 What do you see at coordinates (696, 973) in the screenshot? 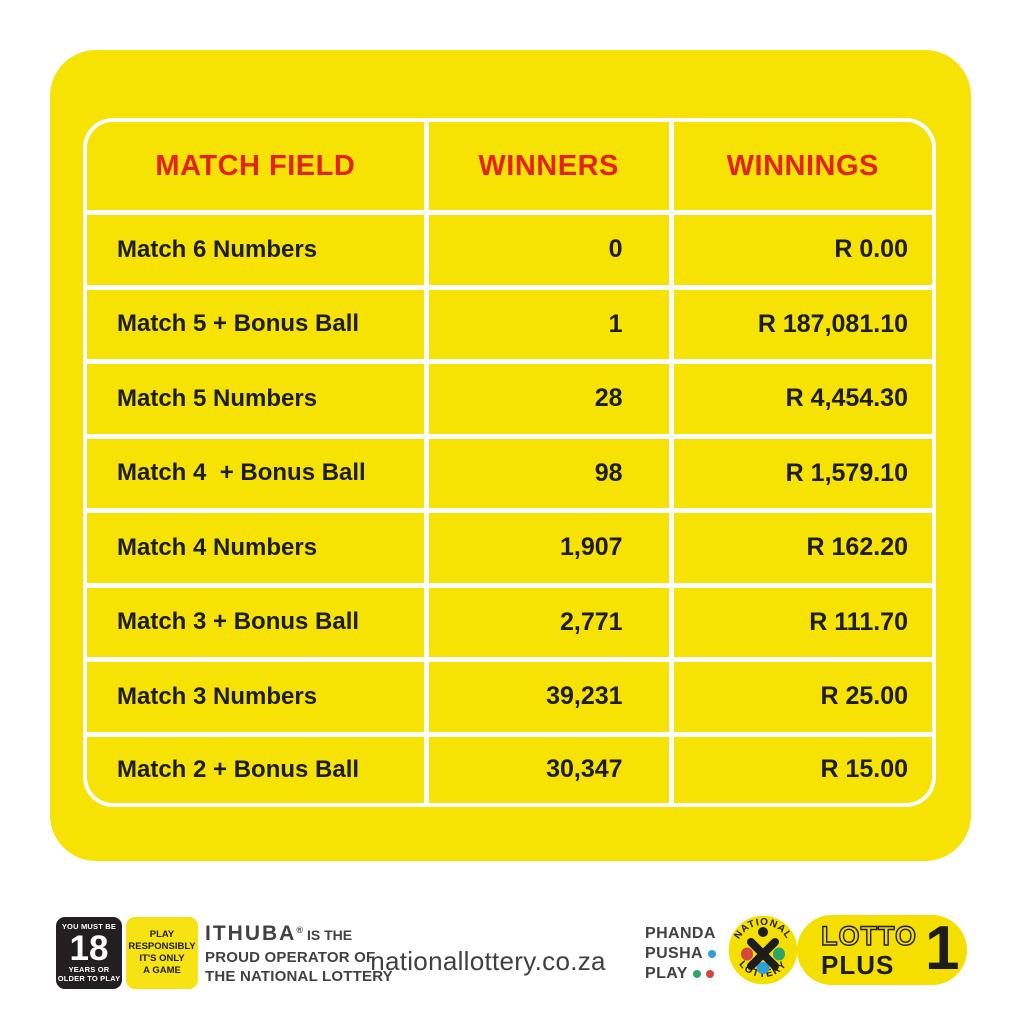
I see `green-dot-icon` at bounding box center [696, 973].